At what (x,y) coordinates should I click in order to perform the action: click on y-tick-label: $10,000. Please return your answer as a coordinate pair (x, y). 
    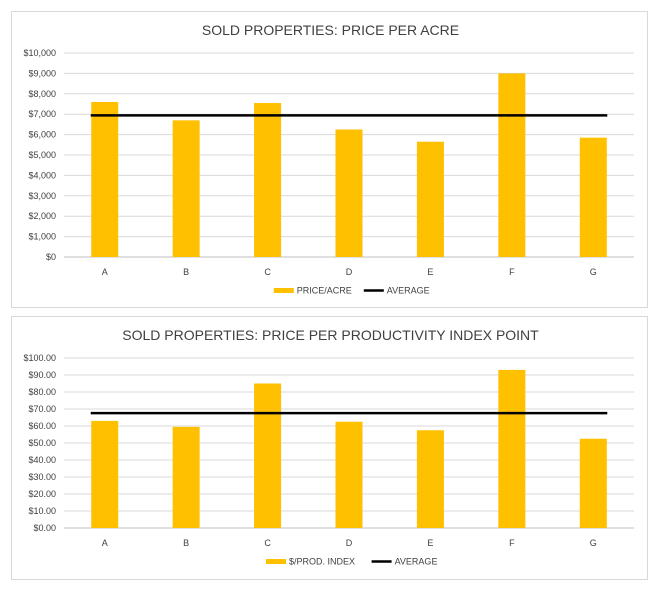
    Looking at the image, I should click on (39, 53).